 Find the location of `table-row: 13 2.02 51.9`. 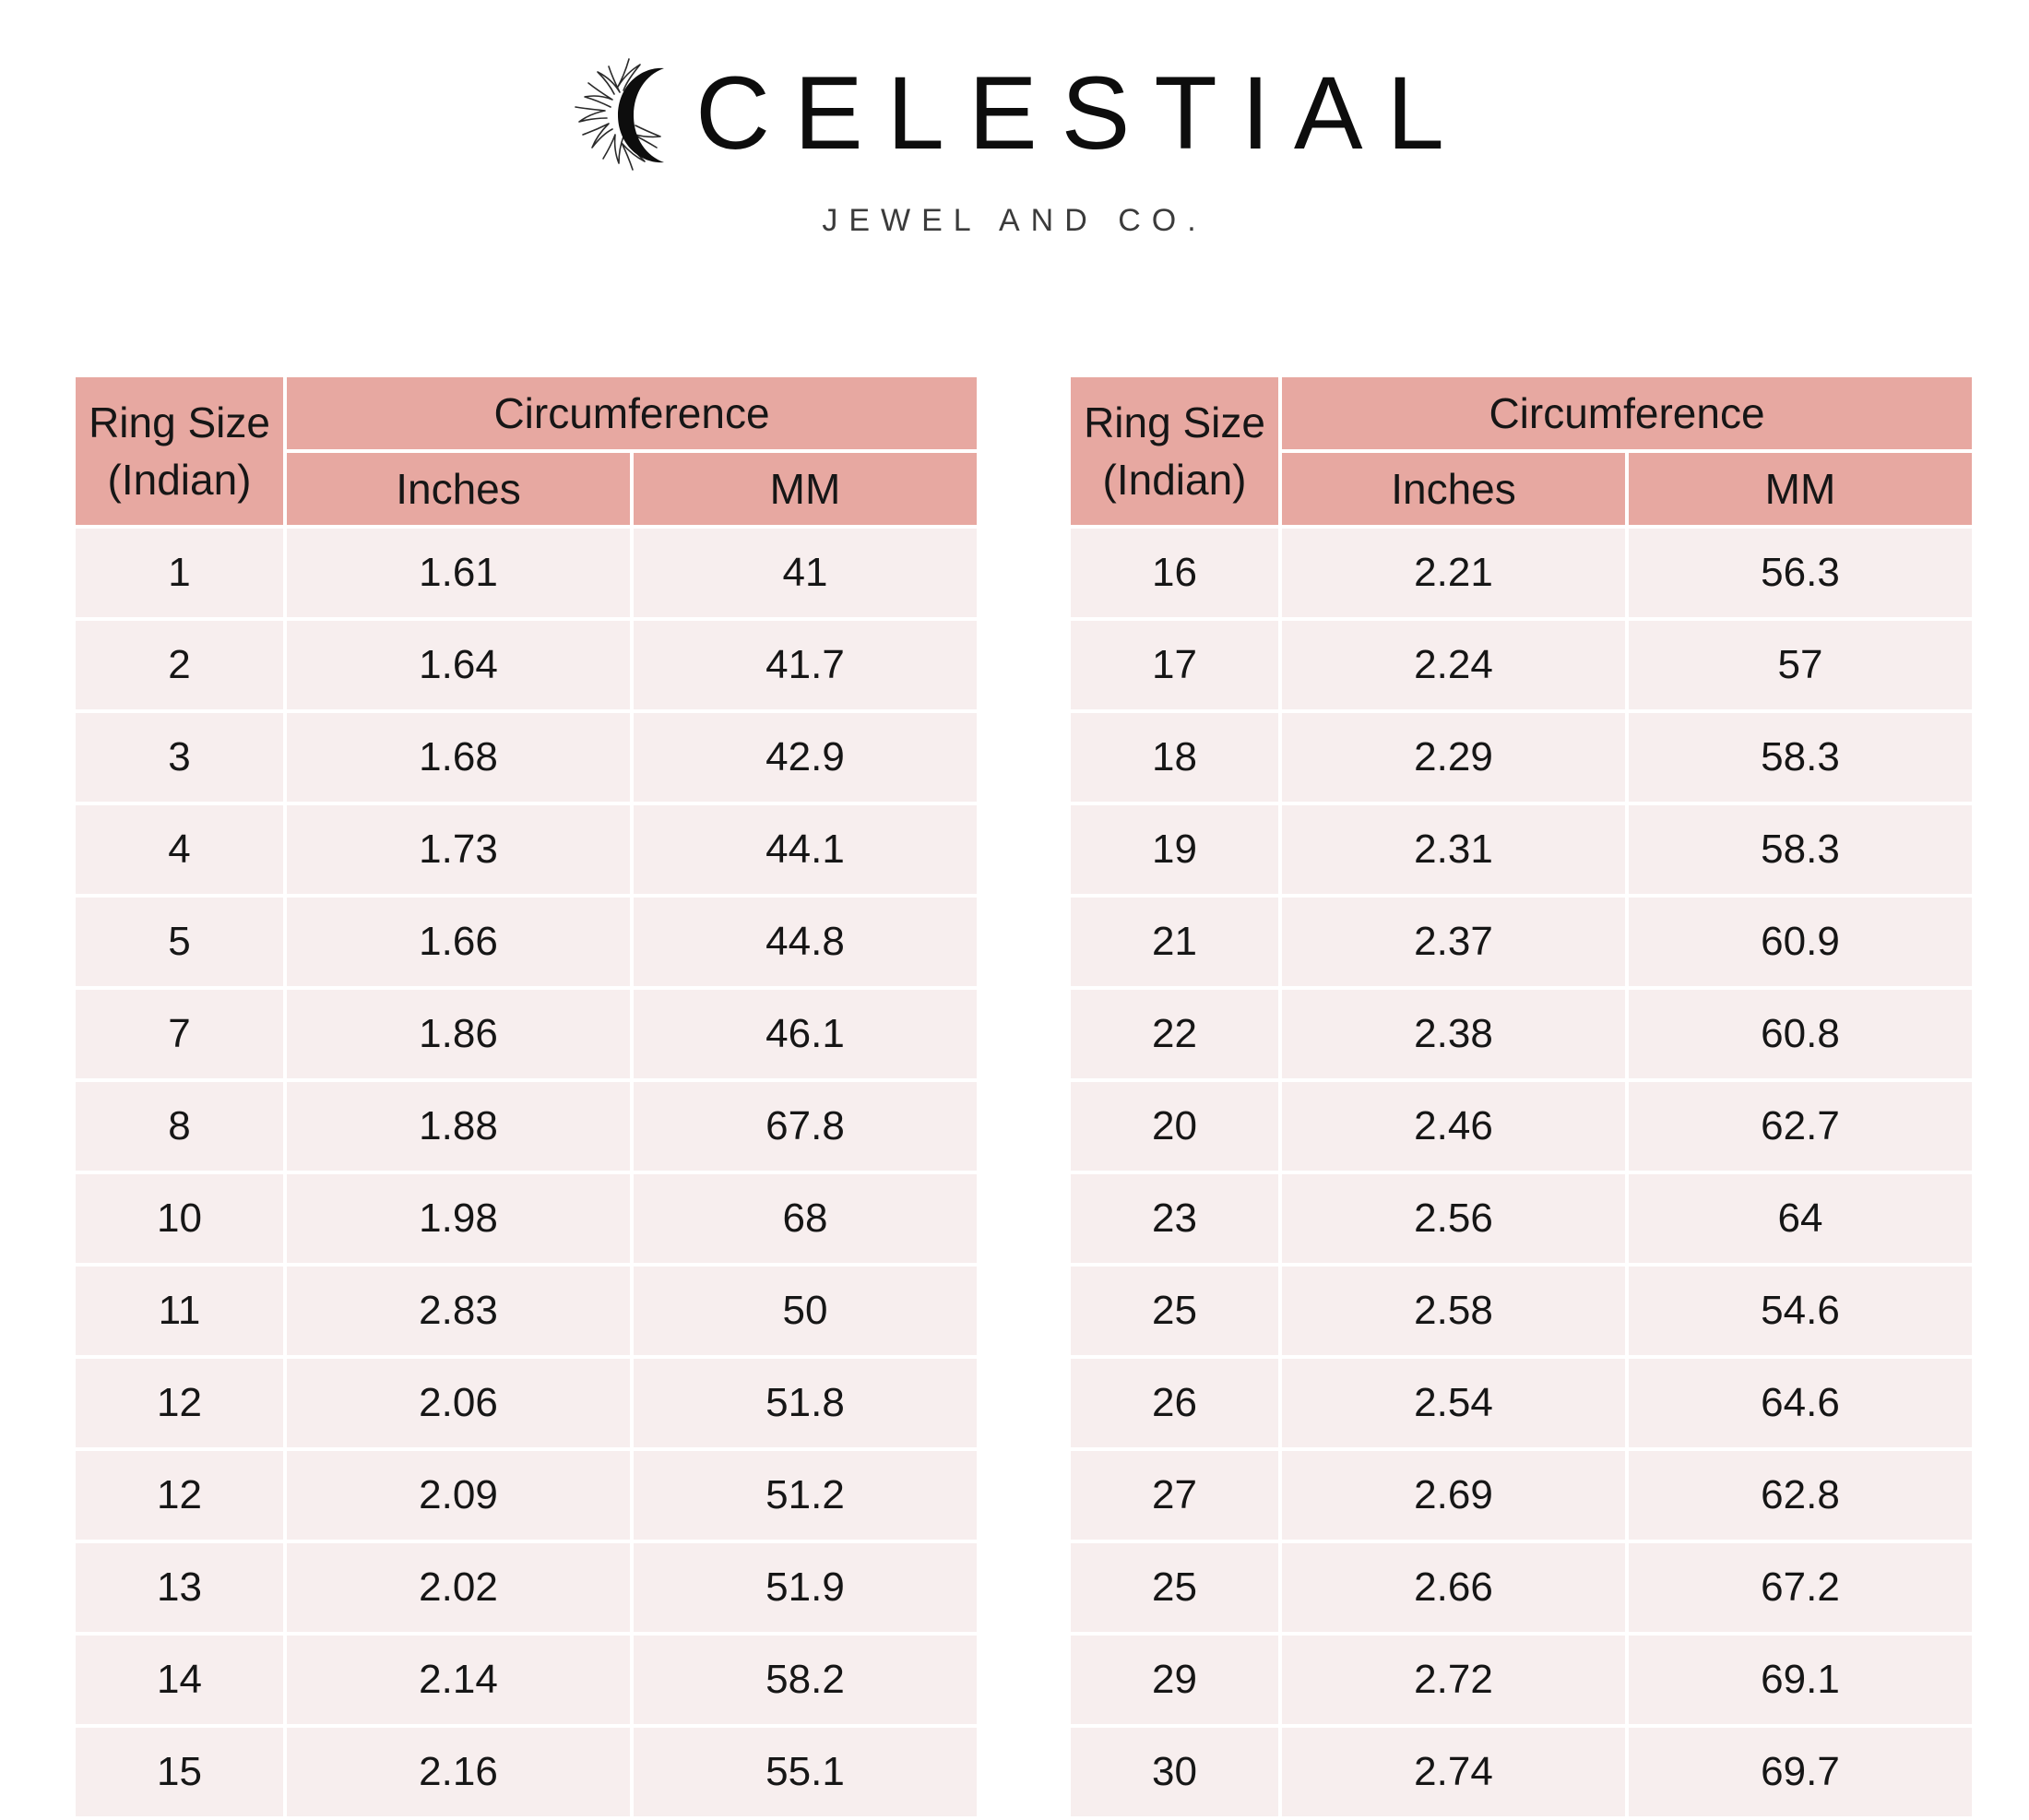

table-row: 13 2.02 51.9 is located at coordinates (526, 1587).